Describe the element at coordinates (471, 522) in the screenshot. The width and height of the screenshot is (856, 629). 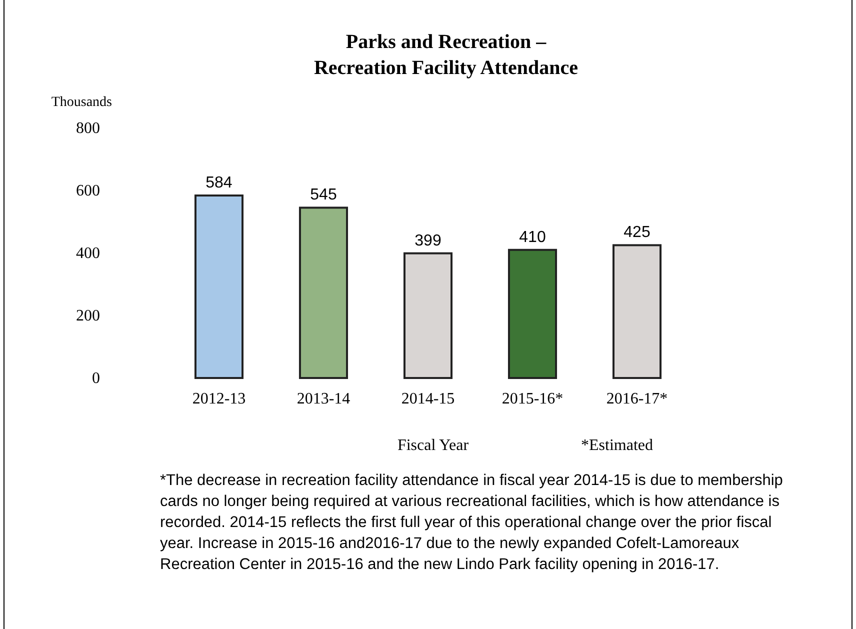
I see `text: *The decrease in recreation facility attendance in fiscal year 2014-15 is due to membership cards no longer being required at various recreational facilities, which is how attendance is recorded. 2014-15 reflects the first full year of this operational change over the prior fiscal year. Increase in 2015-16 and2016-17 due to the newly expanded Cofelt-Lamoreaux Recreation Center in 2015-16 and the new Lindo Park facility opening in 2016-17.` at that location.